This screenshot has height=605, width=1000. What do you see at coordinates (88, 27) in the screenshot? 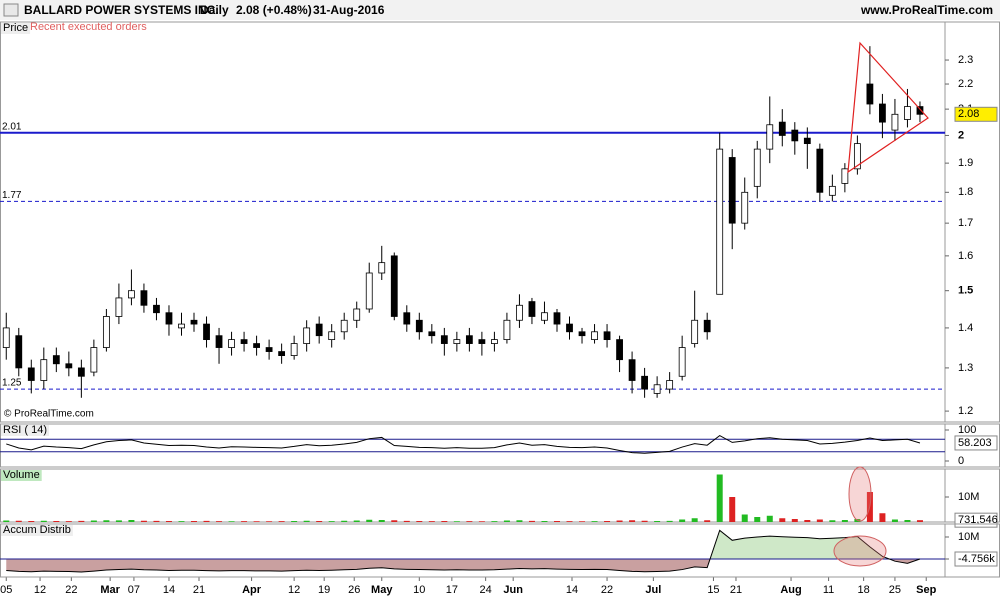
I see `panel-note: Recent executed orders` at bounding box center [88, 27].